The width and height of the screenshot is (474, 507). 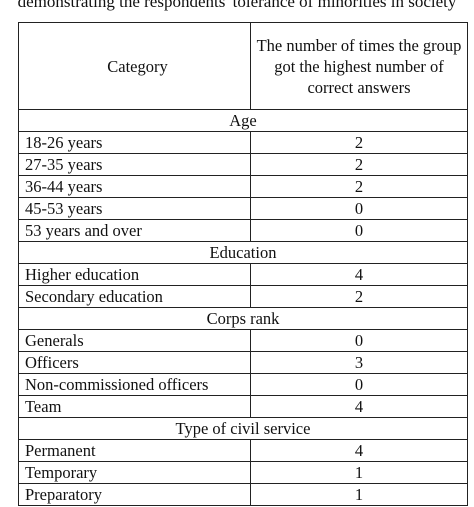 I want to click on table-row: 18-26 years 2, so click(x=243, y=142).